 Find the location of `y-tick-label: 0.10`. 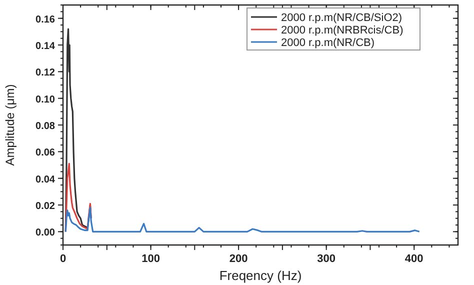

y-tick-label: 0.10 is located at coordinates (46, 100).